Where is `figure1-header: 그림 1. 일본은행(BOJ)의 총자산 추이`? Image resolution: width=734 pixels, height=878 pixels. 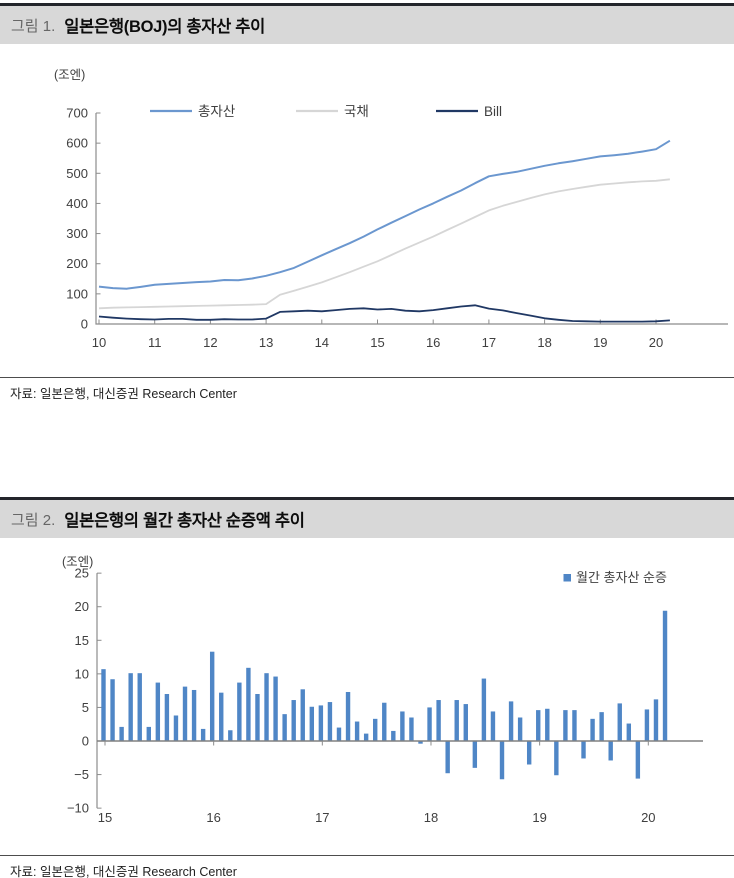 figure1-header: 그림 1. 일본은행(BOJ)의 총자산 추이 is located at coordinates (367, 23).